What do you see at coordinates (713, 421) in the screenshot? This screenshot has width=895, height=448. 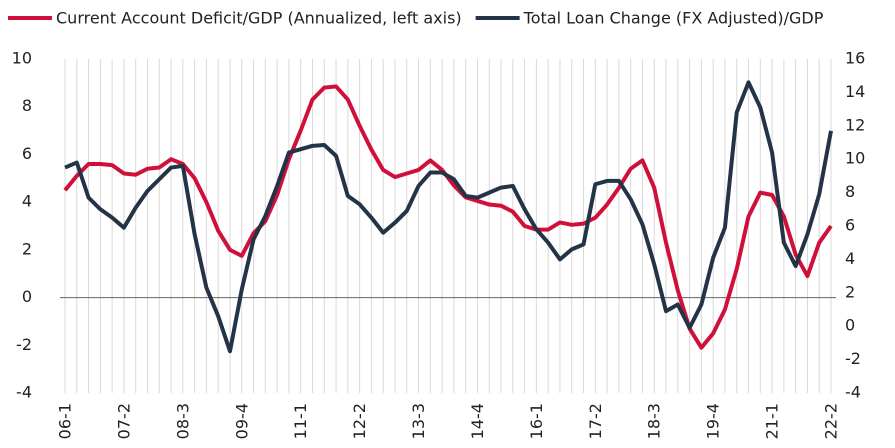 I see `x-tick-label: 19-4` at bounding box center [713, 421].